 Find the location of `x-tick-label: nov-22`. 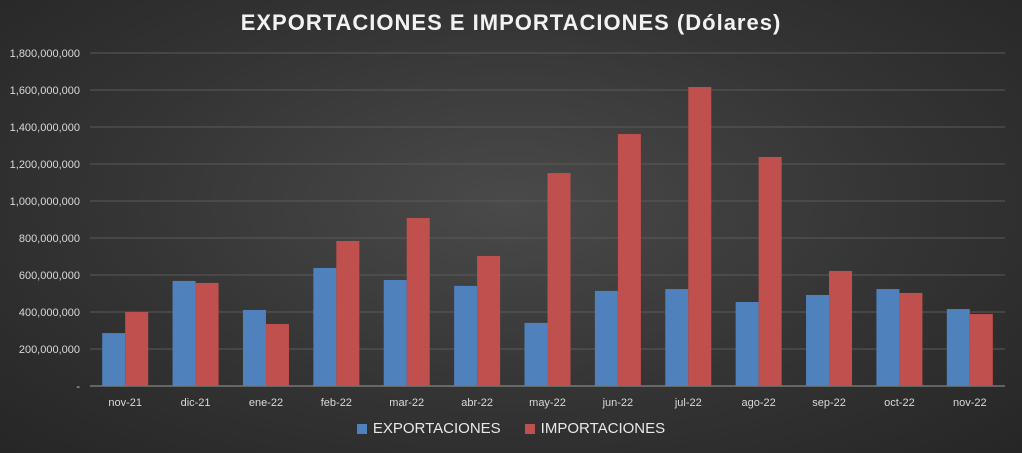

x-tick-label: nov-22 is located at coordinates (970, 403).